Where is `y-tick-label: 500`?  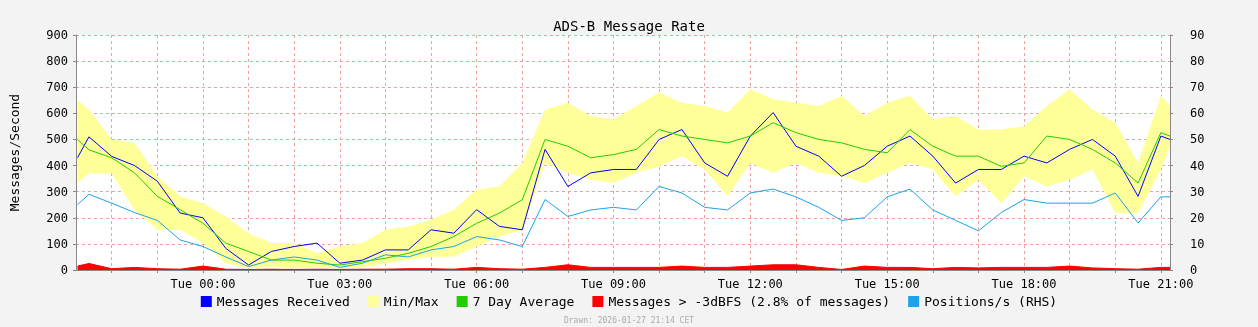
y-tick-label: 500 is located at coordinates (57, 139).